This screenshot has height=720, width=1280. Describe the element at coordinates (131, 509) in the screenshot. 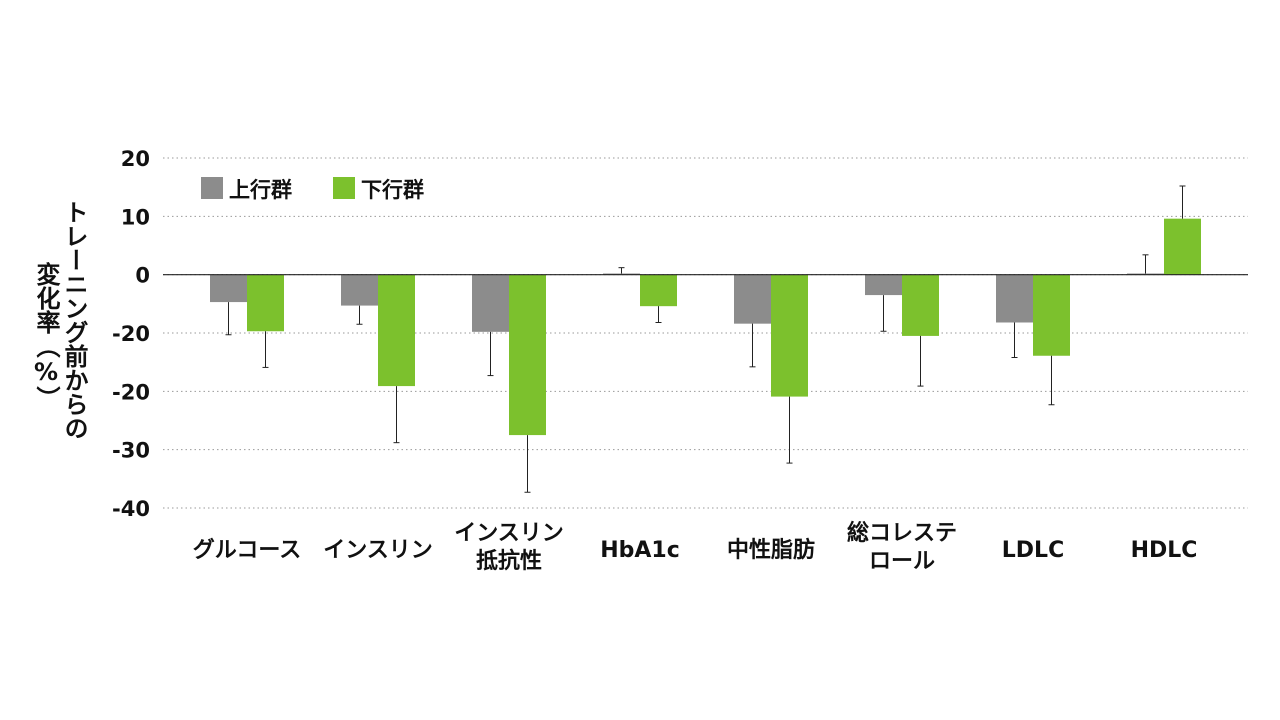

I see `y-tick-label: -40` at that location.